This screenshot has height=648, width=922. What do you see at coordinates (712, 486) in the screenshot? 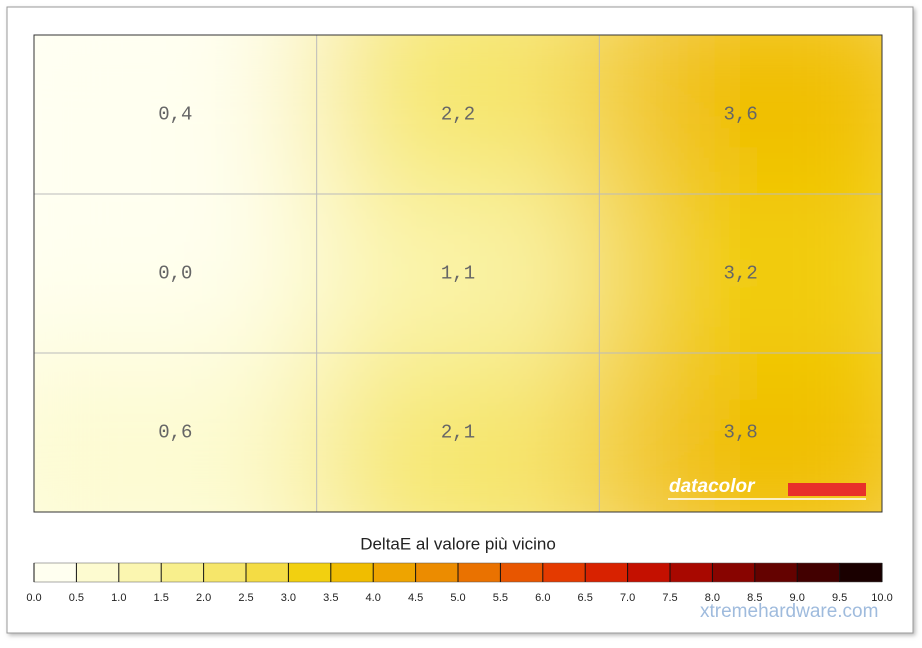
I see `logo: datacolor` at bounding box center [712, 486].